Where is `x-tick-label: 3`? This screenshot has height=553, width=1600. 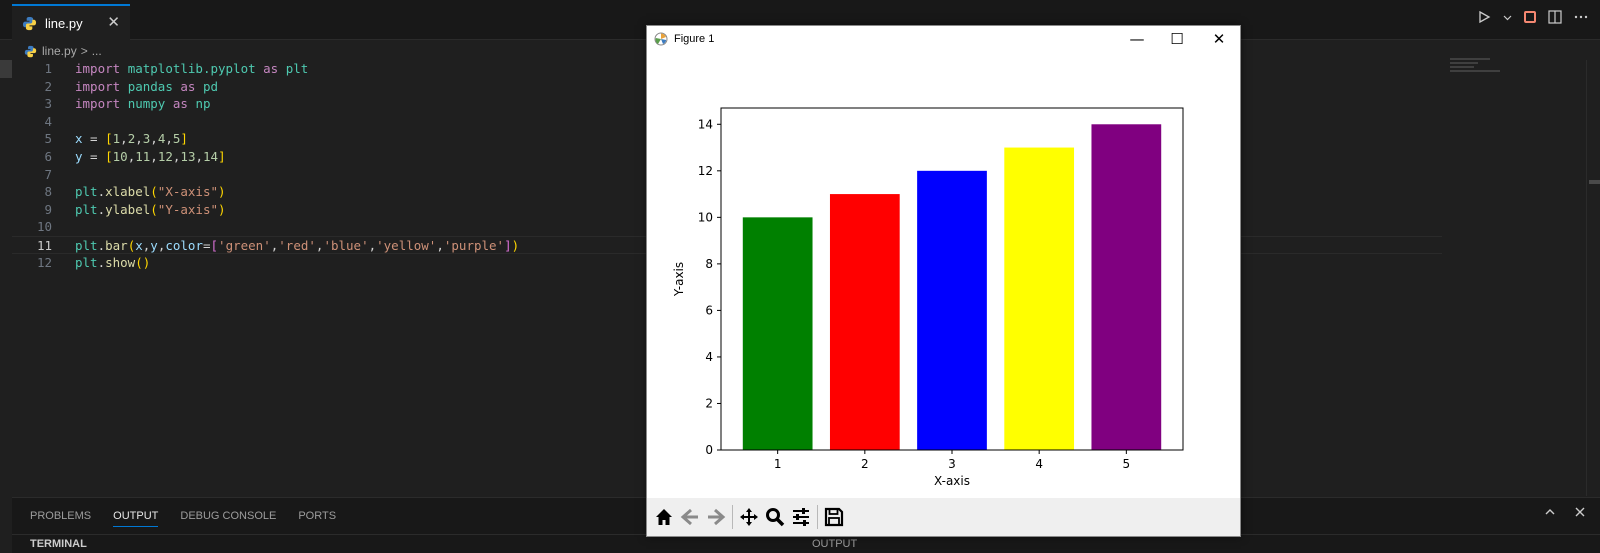
x-tick-label: 3 is located at coordinates (952, 464).